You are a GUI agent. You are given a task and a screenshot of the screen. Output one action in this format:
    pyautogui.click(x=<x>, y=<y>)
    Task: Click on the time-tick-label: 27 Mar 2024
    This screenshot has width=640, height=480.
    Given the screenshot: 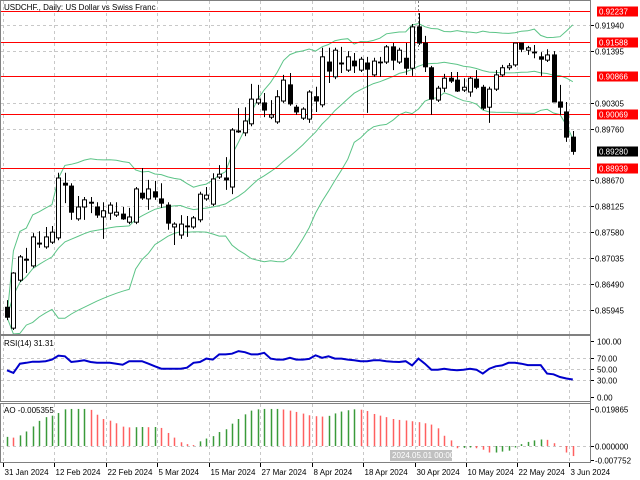 What is the action you would take?
    pyautogui.click(x=284, y=472)
    